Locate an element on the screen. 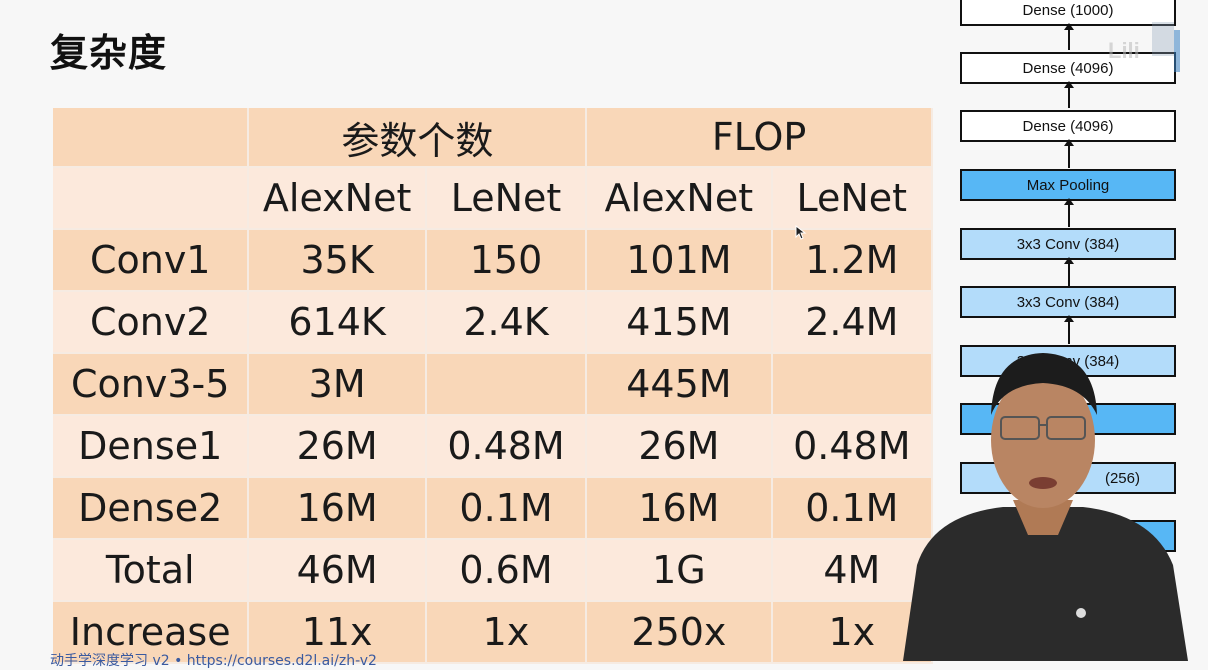  table-cell: 150 is located at coordinates (507, 261).